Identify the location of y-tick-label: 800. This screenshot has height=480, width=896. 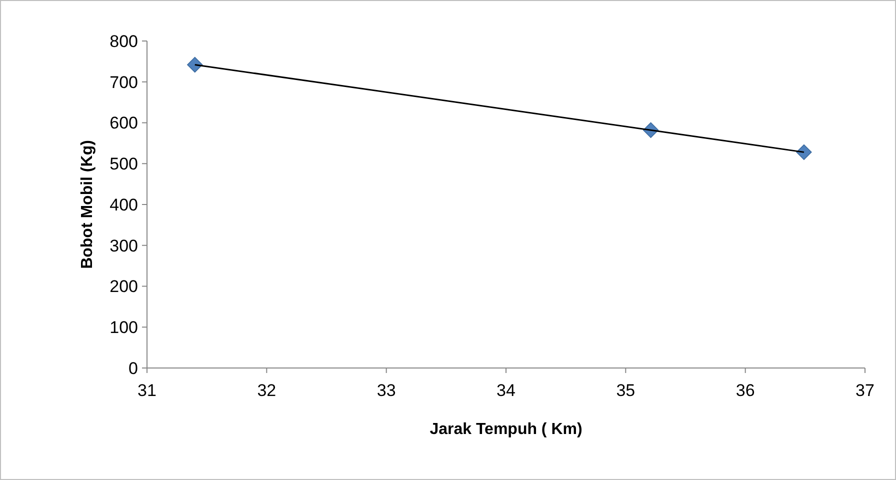
(124, 41).